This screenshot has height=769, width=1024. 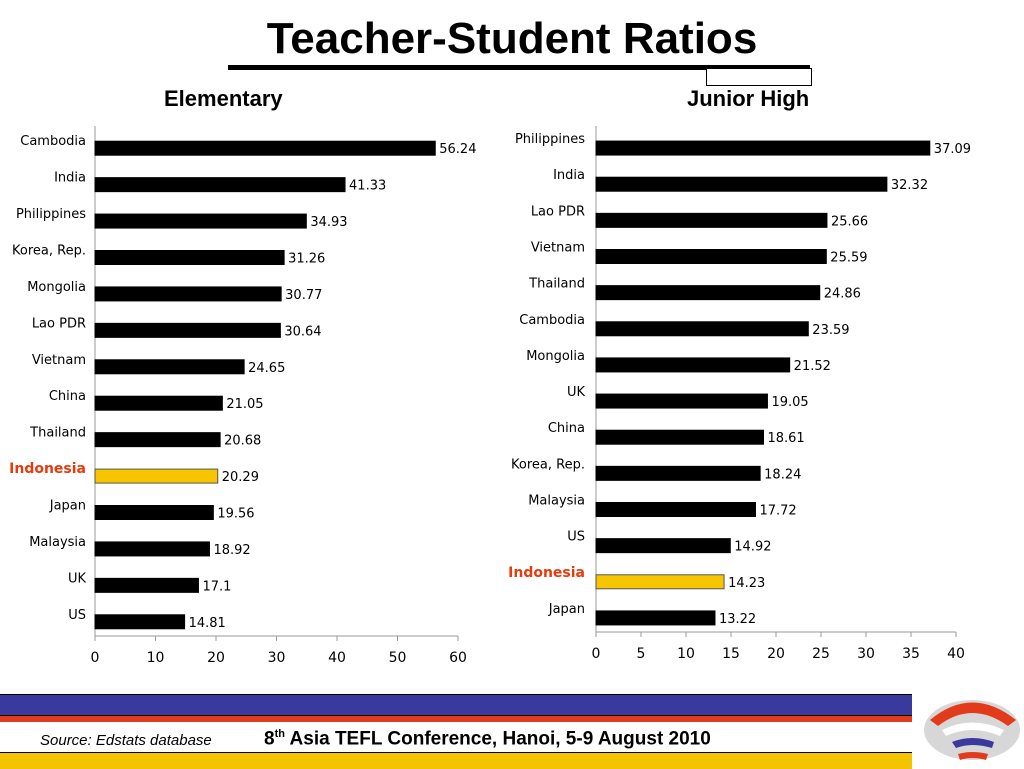 What do you see at coordinates (746, 583) in the screenshot?
I see `junior-high-value-label: 14.23` at bounding box center [746, 583].